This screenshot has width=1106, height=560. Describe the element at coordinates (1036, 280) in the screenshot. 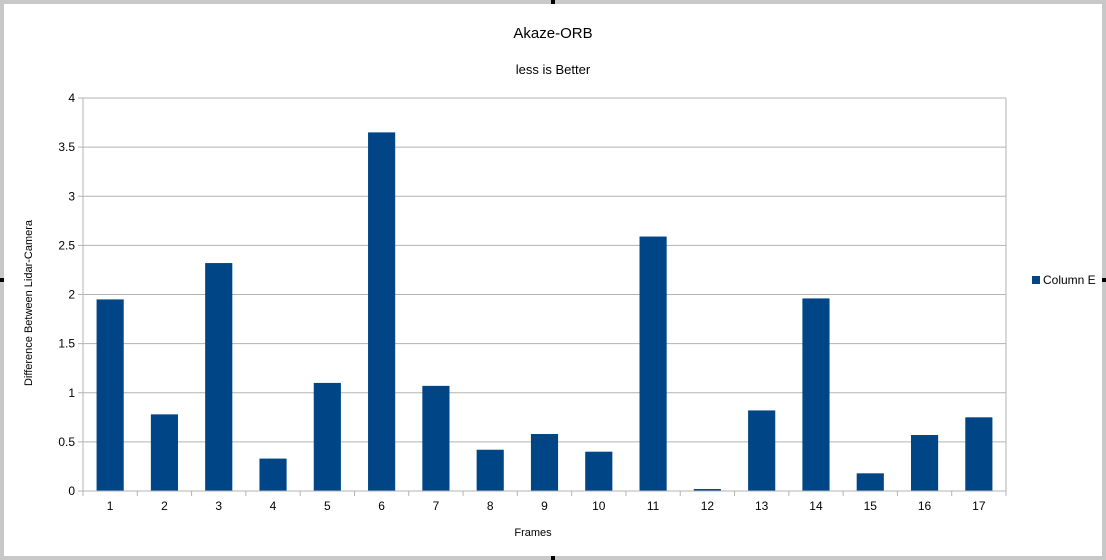

I see `legend-swatch` at that location.